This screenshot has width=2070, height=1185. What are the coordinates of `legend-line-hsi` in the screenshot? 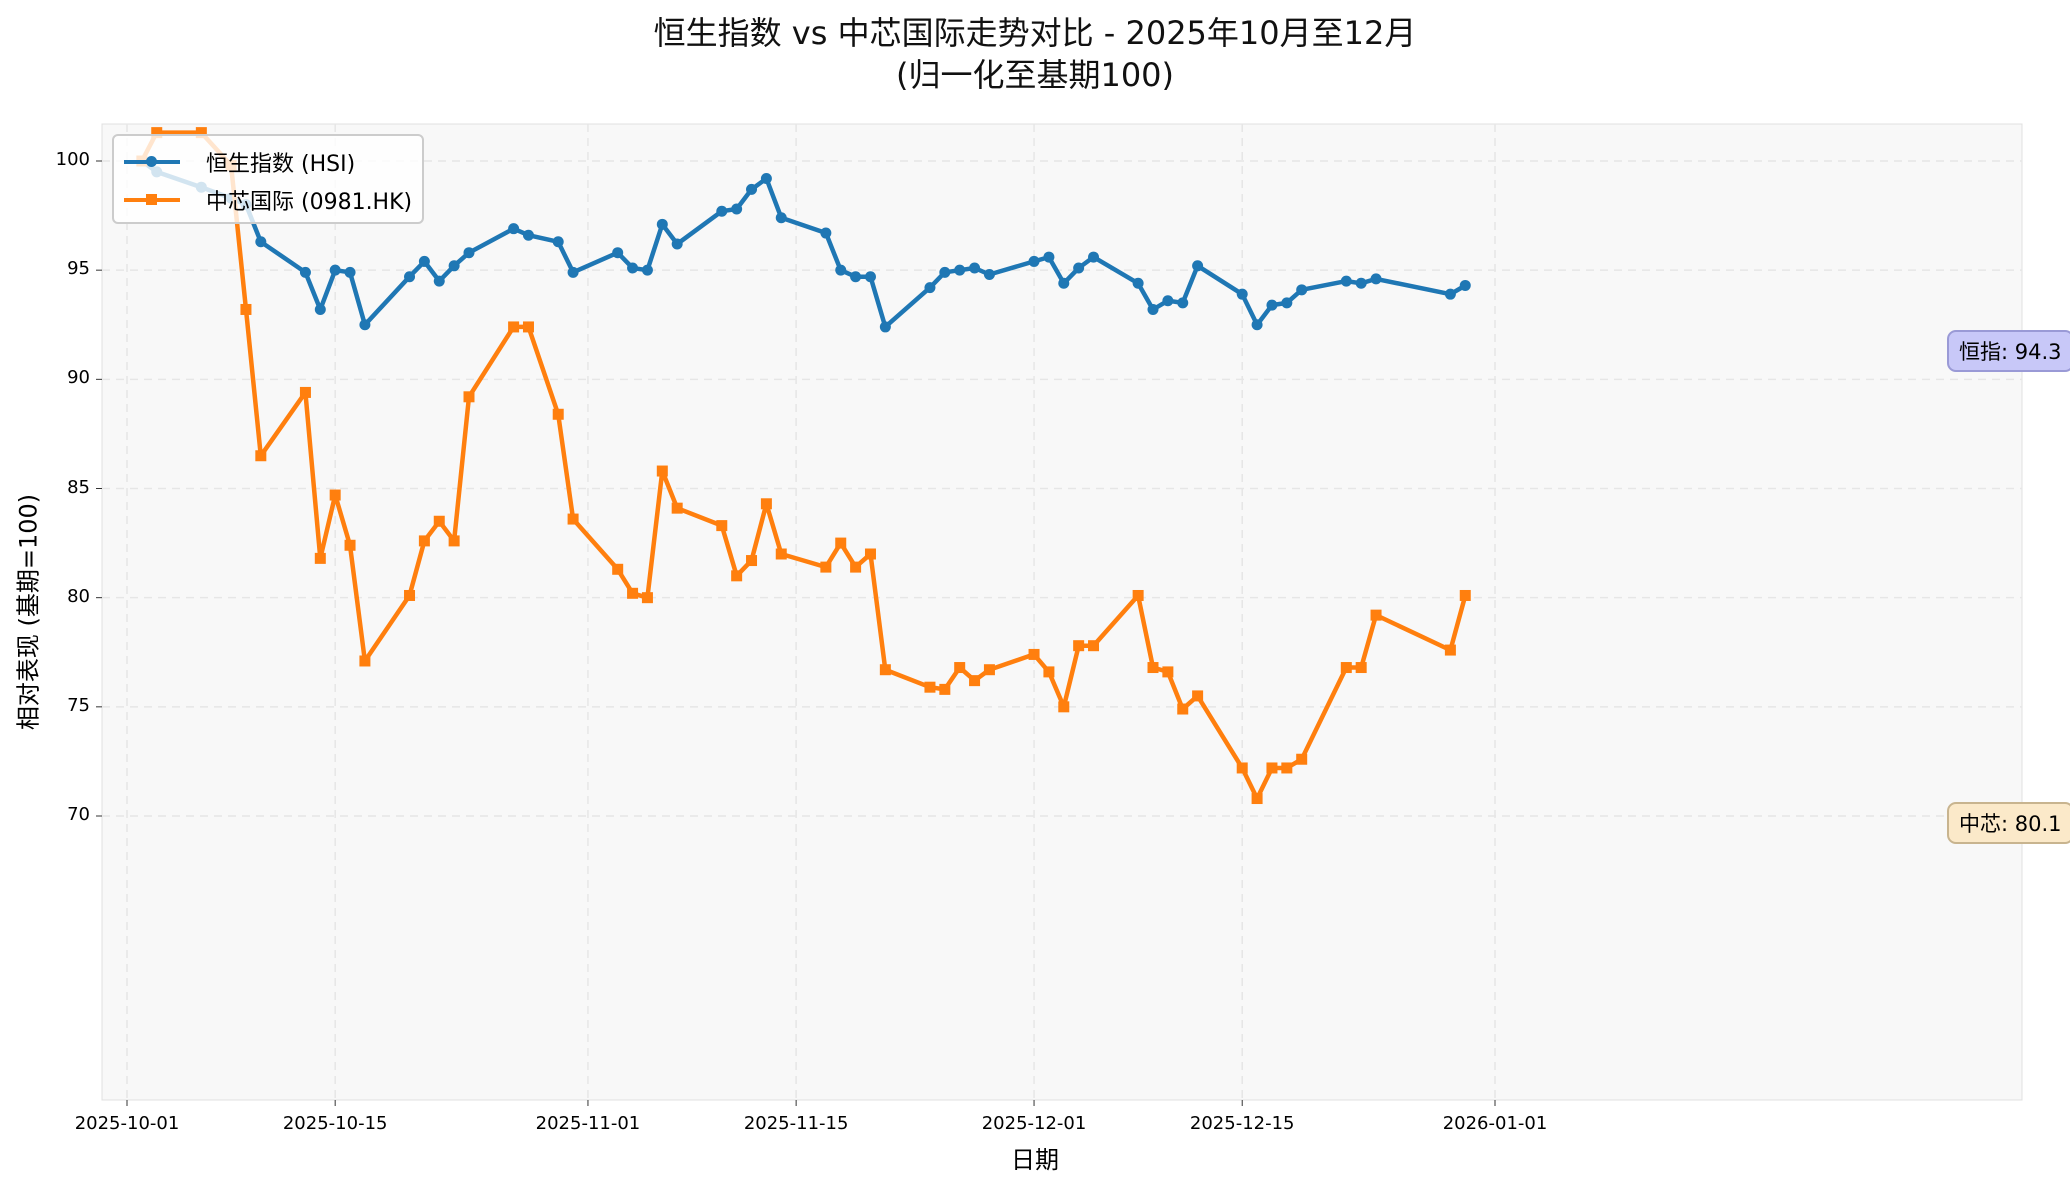 It's located at (152, 161).